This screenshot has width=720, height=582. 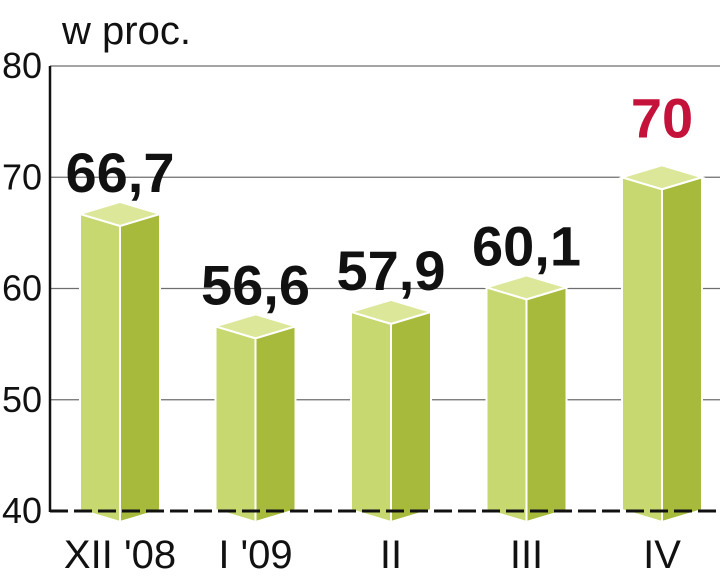 What do you see at coordinates (662, 555) in the screenshot?
I see `x-tick-label: IV` at bounding box center [662, 555].